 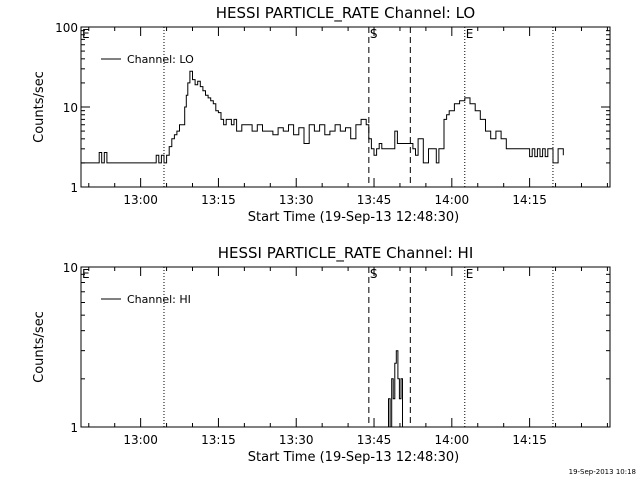 What do you see at coordinates (160, 59) in the screenshot?
I see `legend-label: Channel: LO` at bounding box center [160, 59].